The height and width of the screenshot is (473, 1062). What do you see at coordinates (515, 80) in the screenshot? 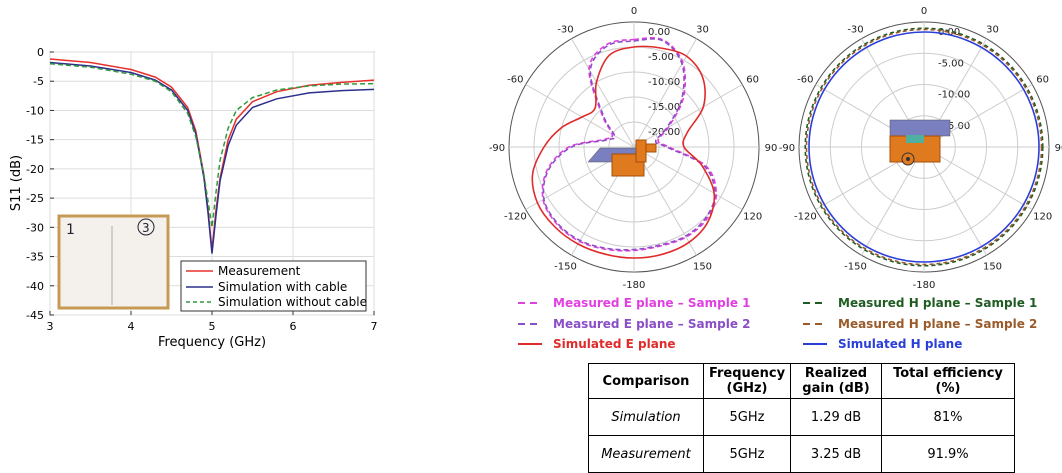
I see `e-plane-angle-label: -60` at bounding box center [515, 80].